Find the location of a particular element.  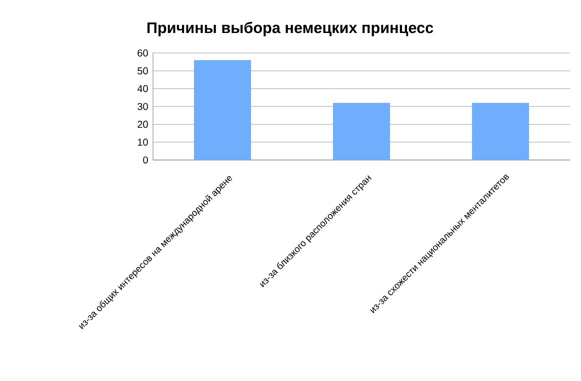

y-tick-label: 40 is located at coordinates (142, 88).